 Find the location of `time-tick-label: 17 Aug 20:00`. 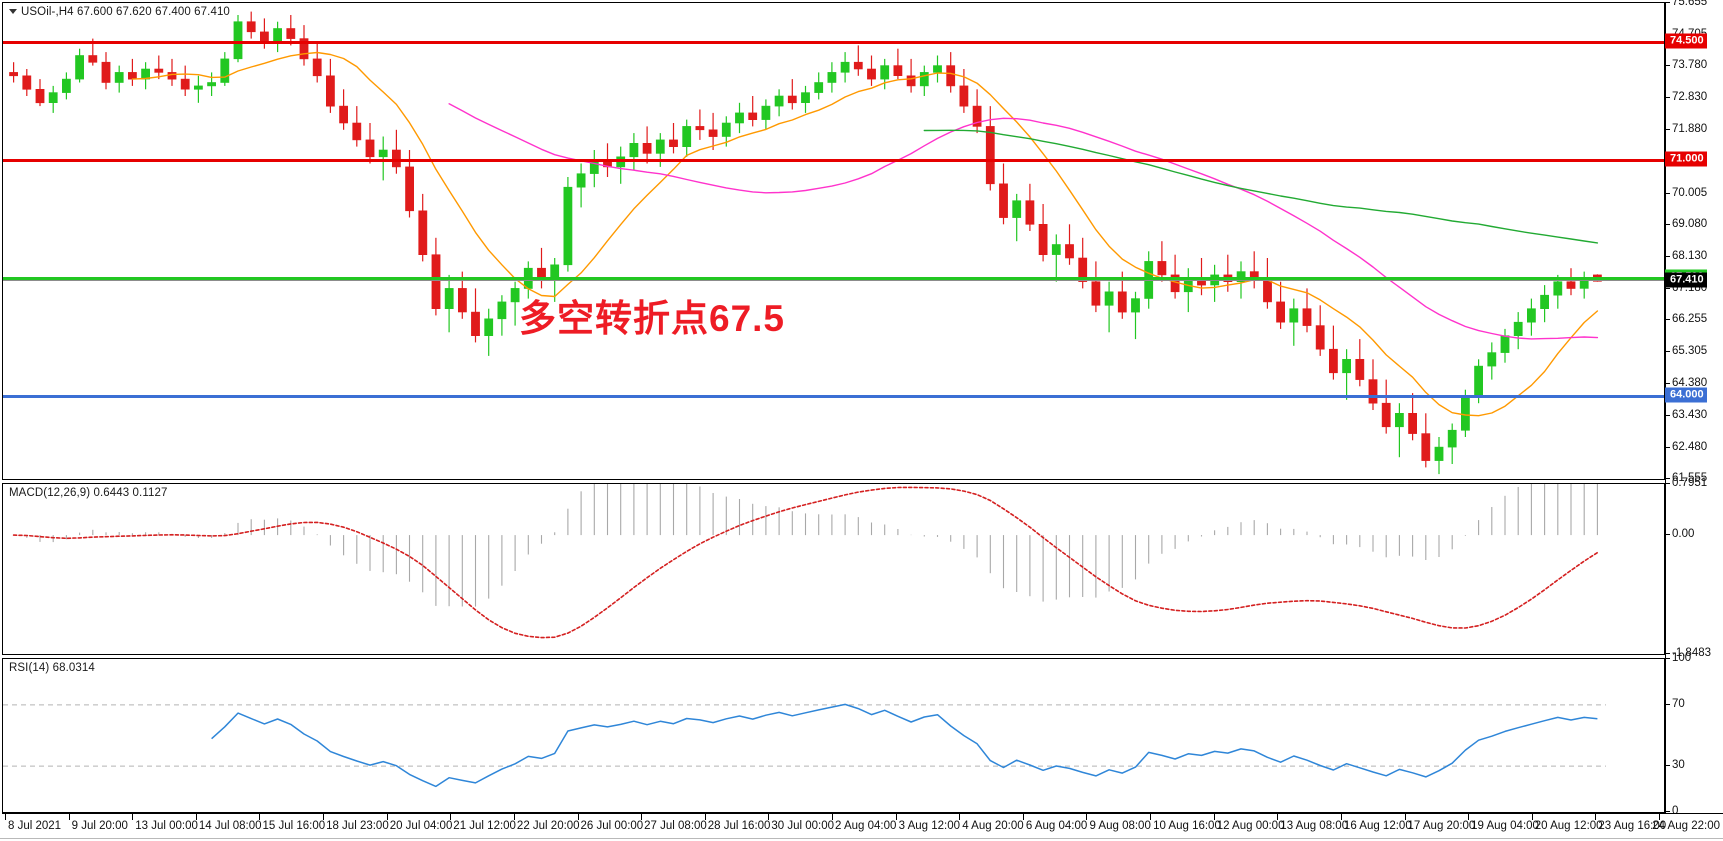

time-tick-label: 17 Aug 20:00 is located at coordinates (1441, 826).